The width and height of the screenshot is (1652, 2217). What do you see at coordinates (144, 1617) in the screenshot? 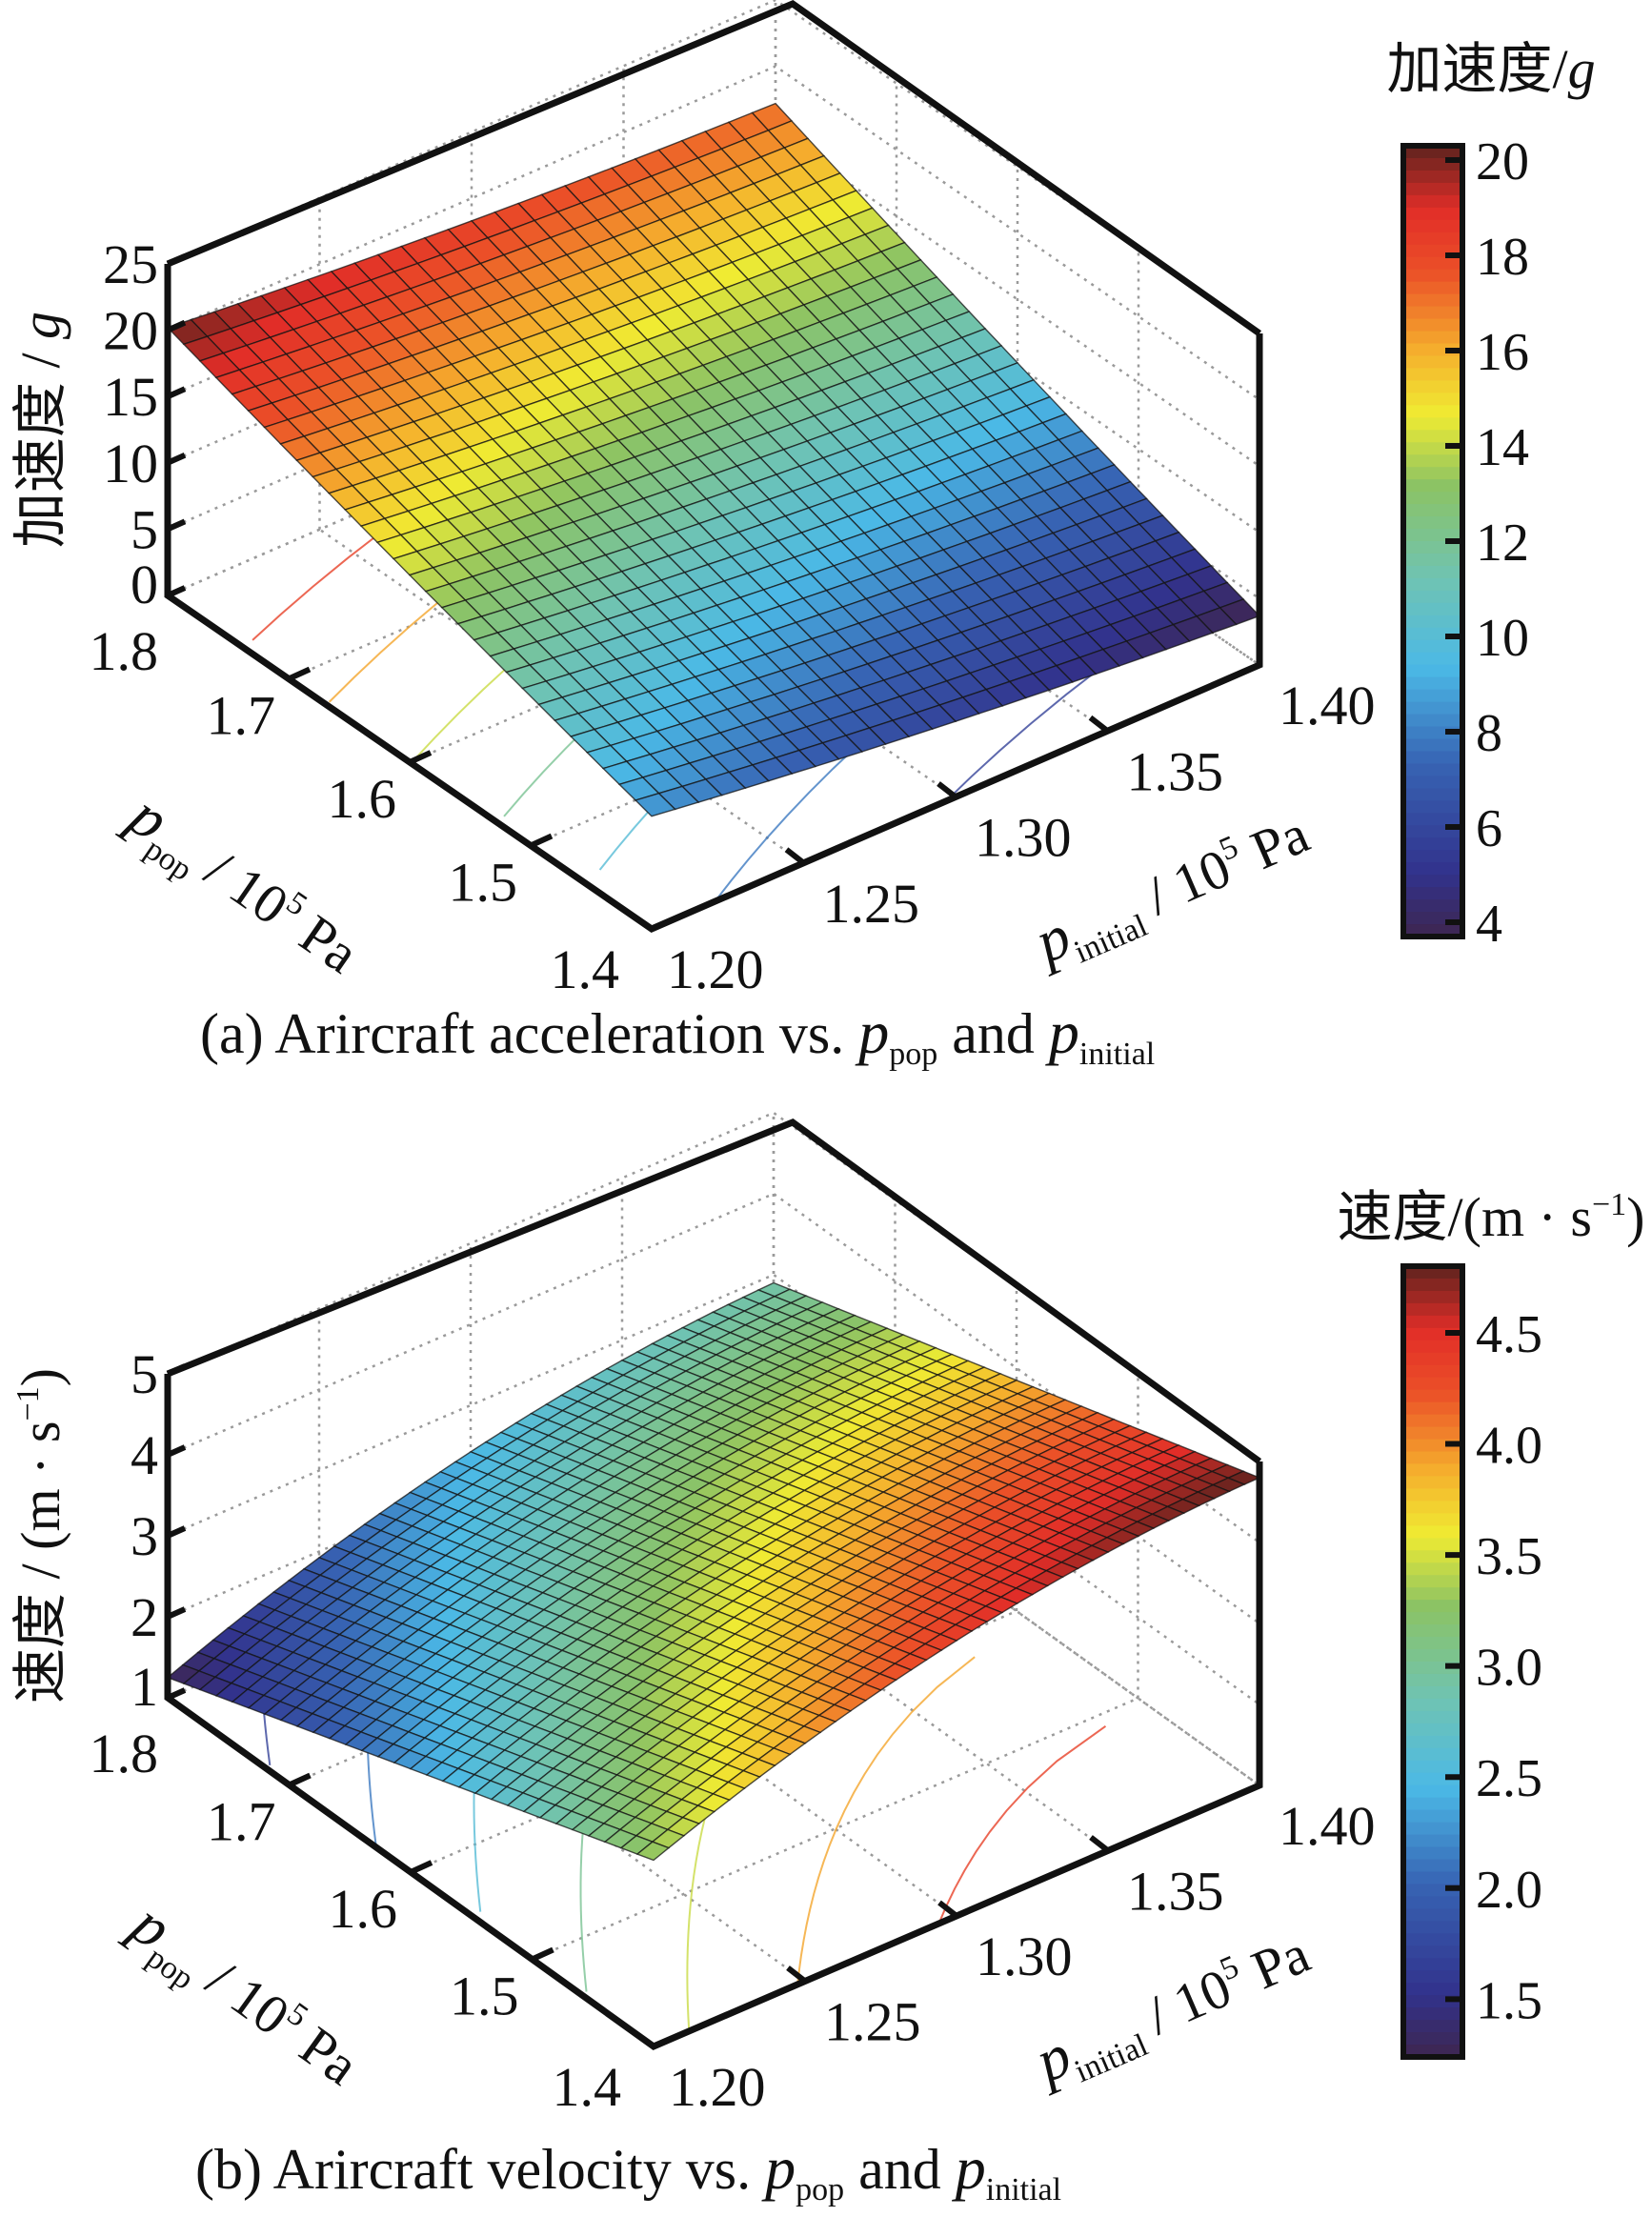
I see `z-tick-label: 2` at bounding box center [144, 1617].